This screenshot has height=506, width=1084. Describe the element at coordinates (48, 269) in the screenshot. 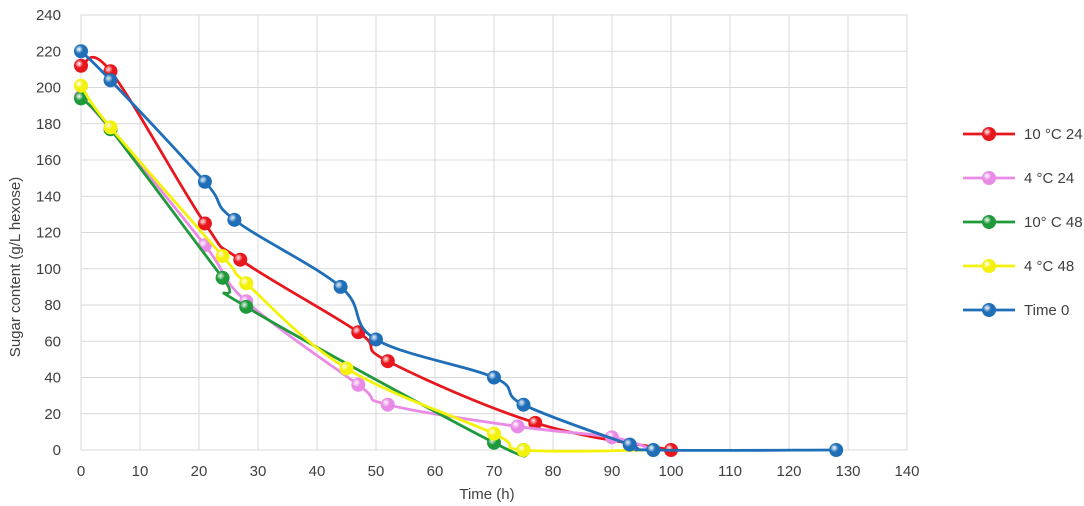

I see `y-tick-label: 100` at that location.